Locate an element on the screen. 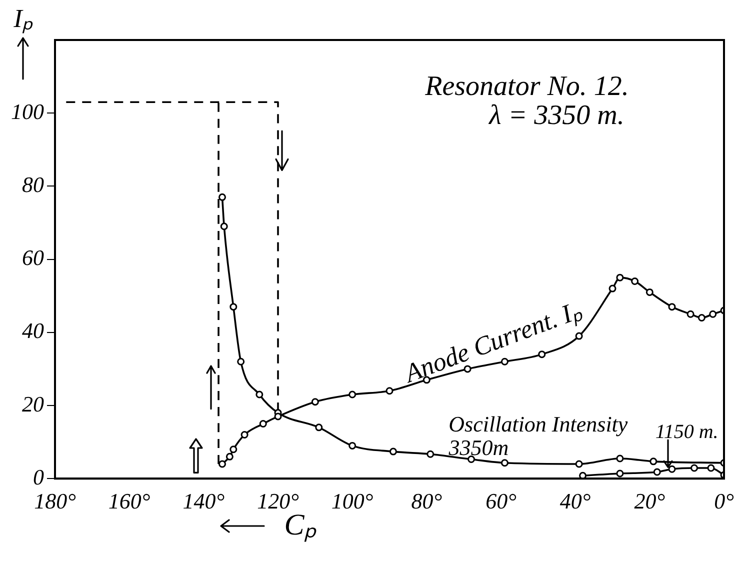  text: λ = 3350 m. is located at coordinates (556, 116).